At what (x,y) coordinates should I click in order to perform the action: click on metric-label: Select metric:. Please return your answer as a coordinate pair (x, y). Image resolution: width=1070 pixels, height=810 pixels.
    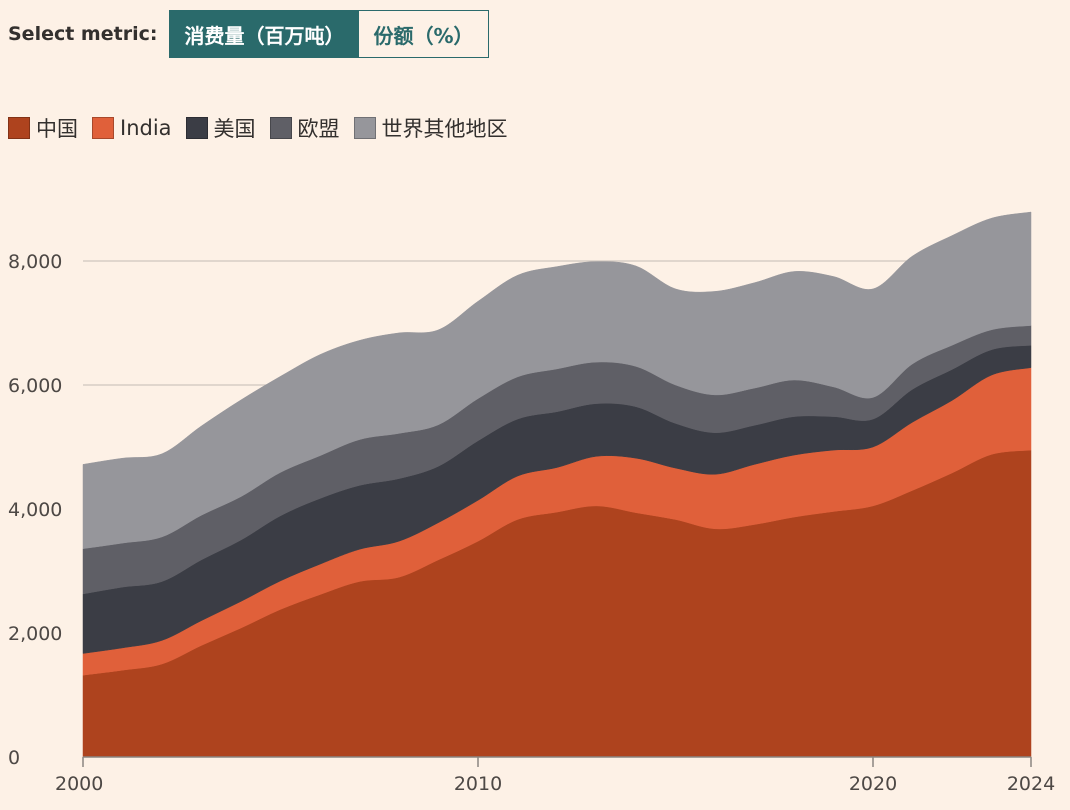
    Looking at the image, I should click on (83, 34).